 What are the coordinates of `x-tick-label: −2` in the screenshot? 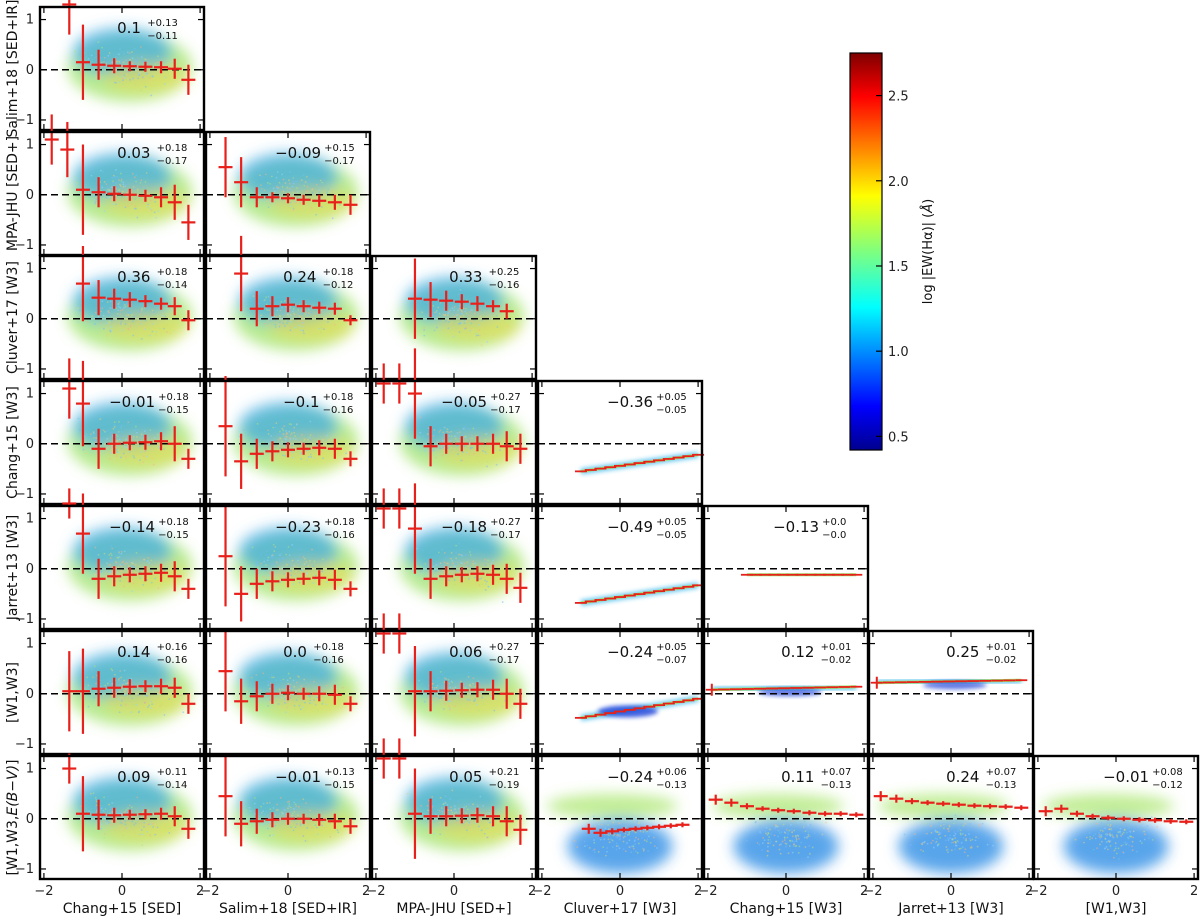 It's located at (209, 891).